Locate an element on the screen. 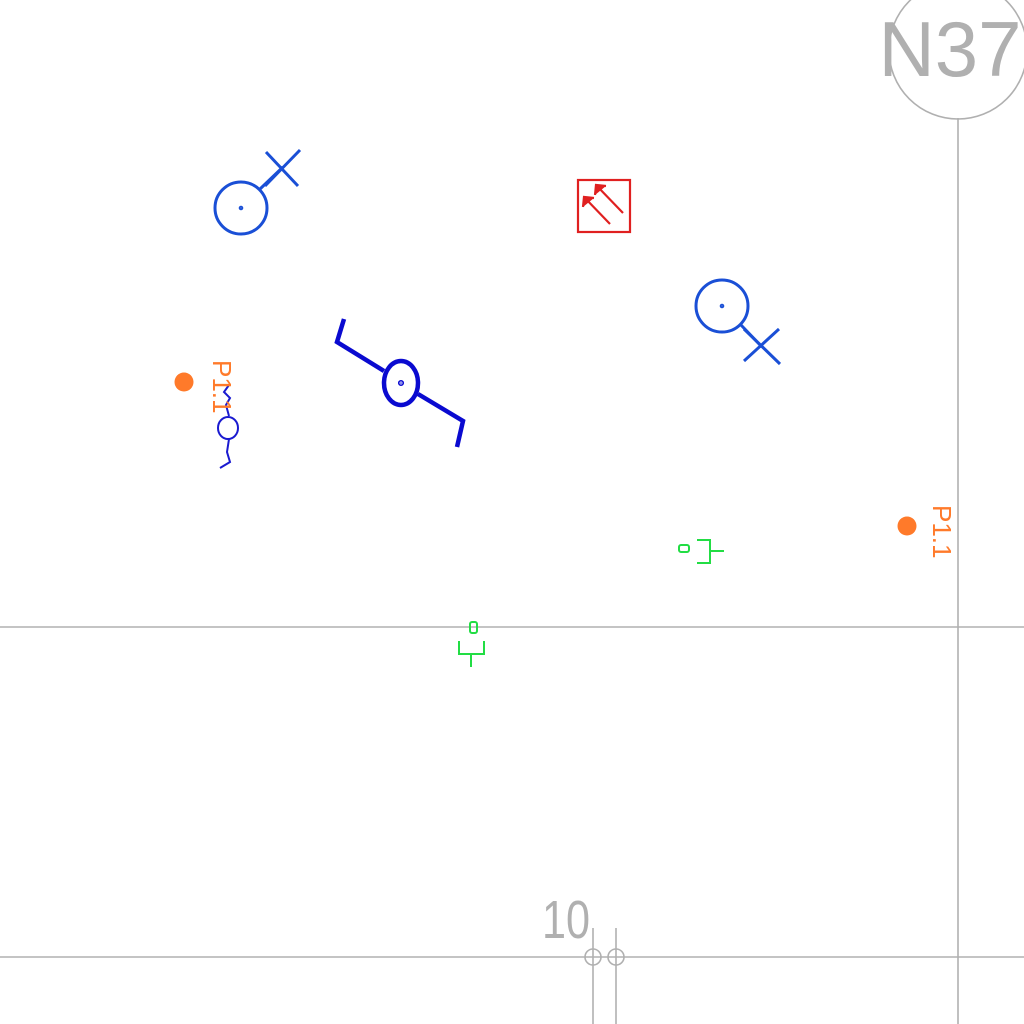  power-point-label-right: P1.1 is located at coordinates (942, 532).